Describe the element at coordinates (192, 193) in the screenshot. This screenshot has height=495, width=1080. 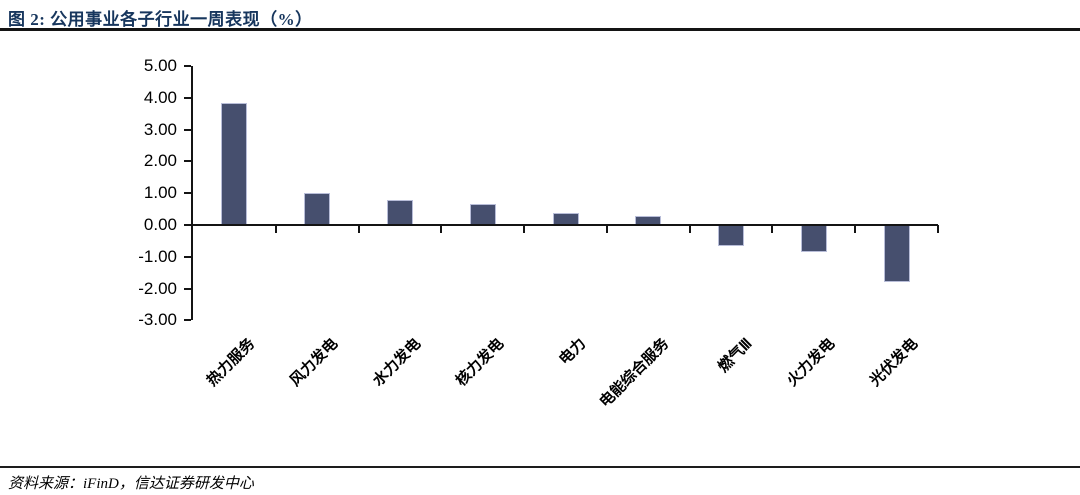
I see `y-axis-line` at that location.